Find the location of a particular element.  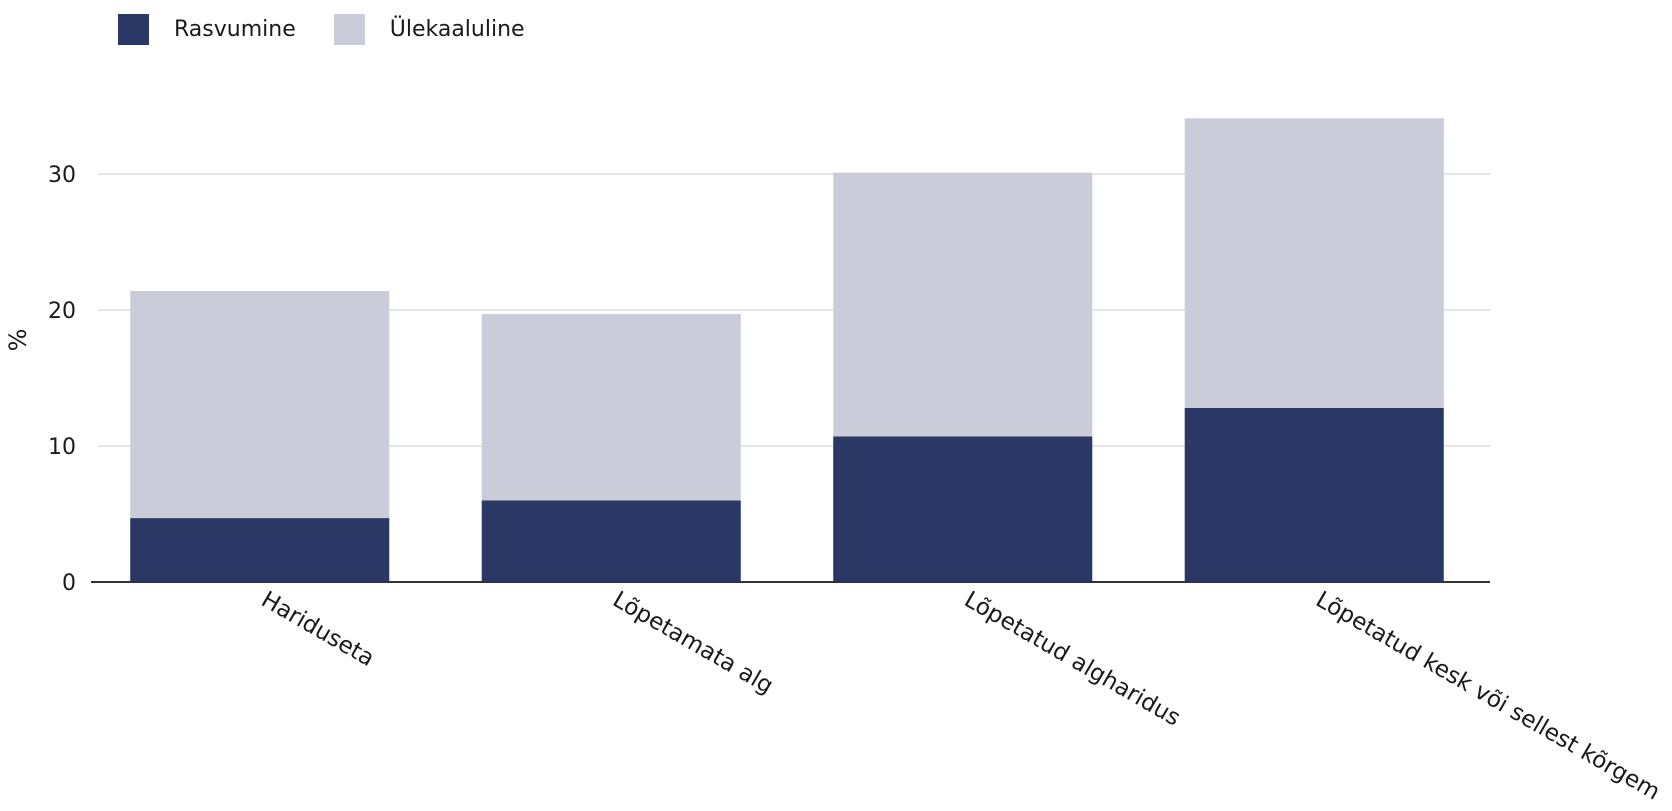

y-tick-label: 20 is located at coordinates (62, 311).